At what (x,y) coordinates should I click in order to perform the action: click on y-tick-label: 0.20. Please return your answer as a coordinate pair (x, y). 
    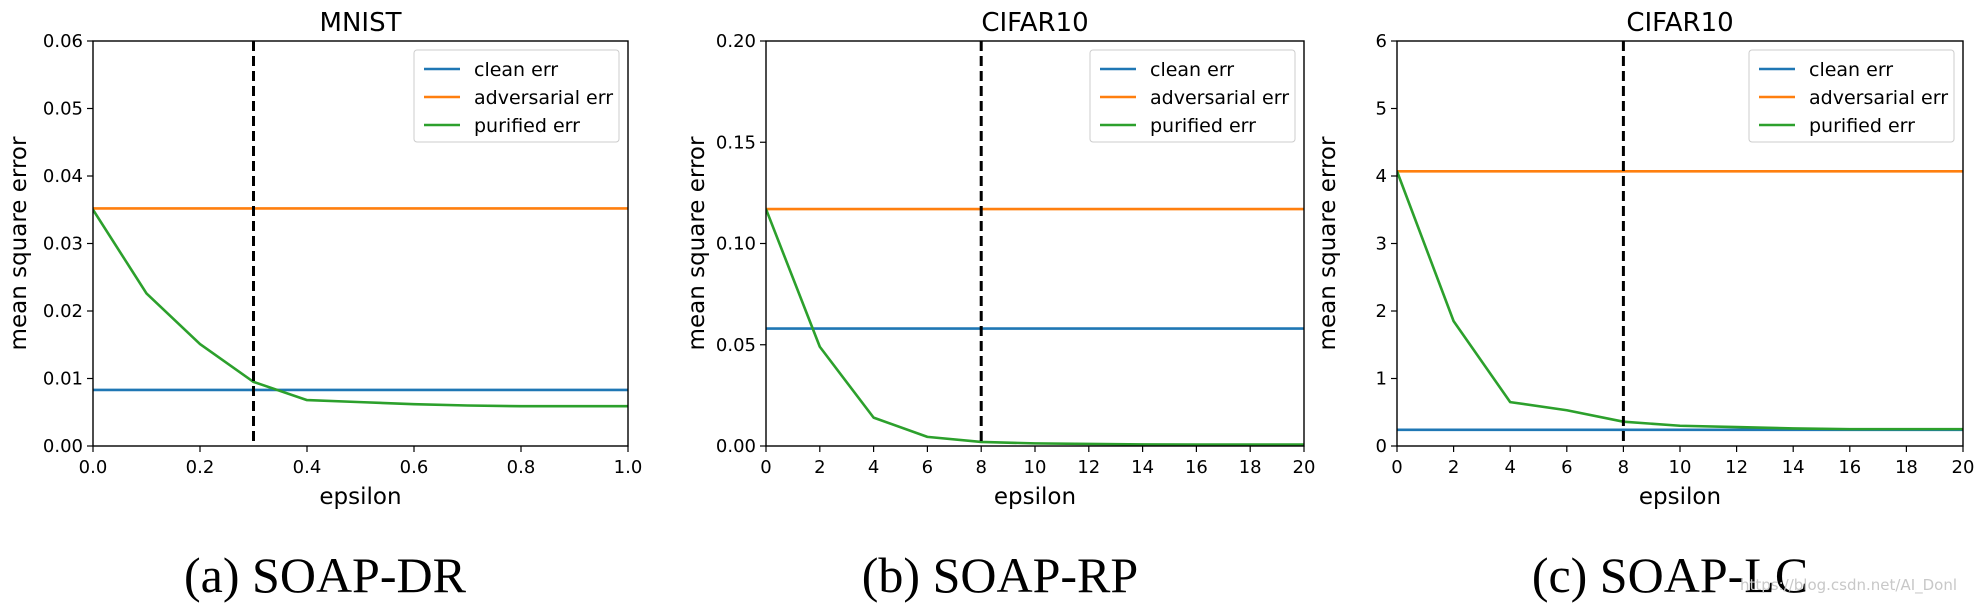
    Looking at the image, I should click on (736, 41).